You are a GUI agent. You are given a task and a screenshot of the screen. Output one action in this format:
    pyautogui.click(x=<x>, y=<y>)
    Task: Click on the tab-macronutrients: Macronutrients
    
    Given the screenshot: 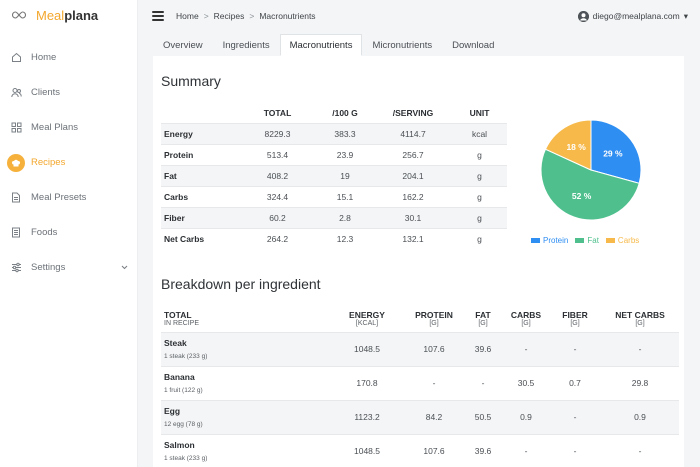 What is the action you would take?
    pyautogui.click(x=321, y=45)
    